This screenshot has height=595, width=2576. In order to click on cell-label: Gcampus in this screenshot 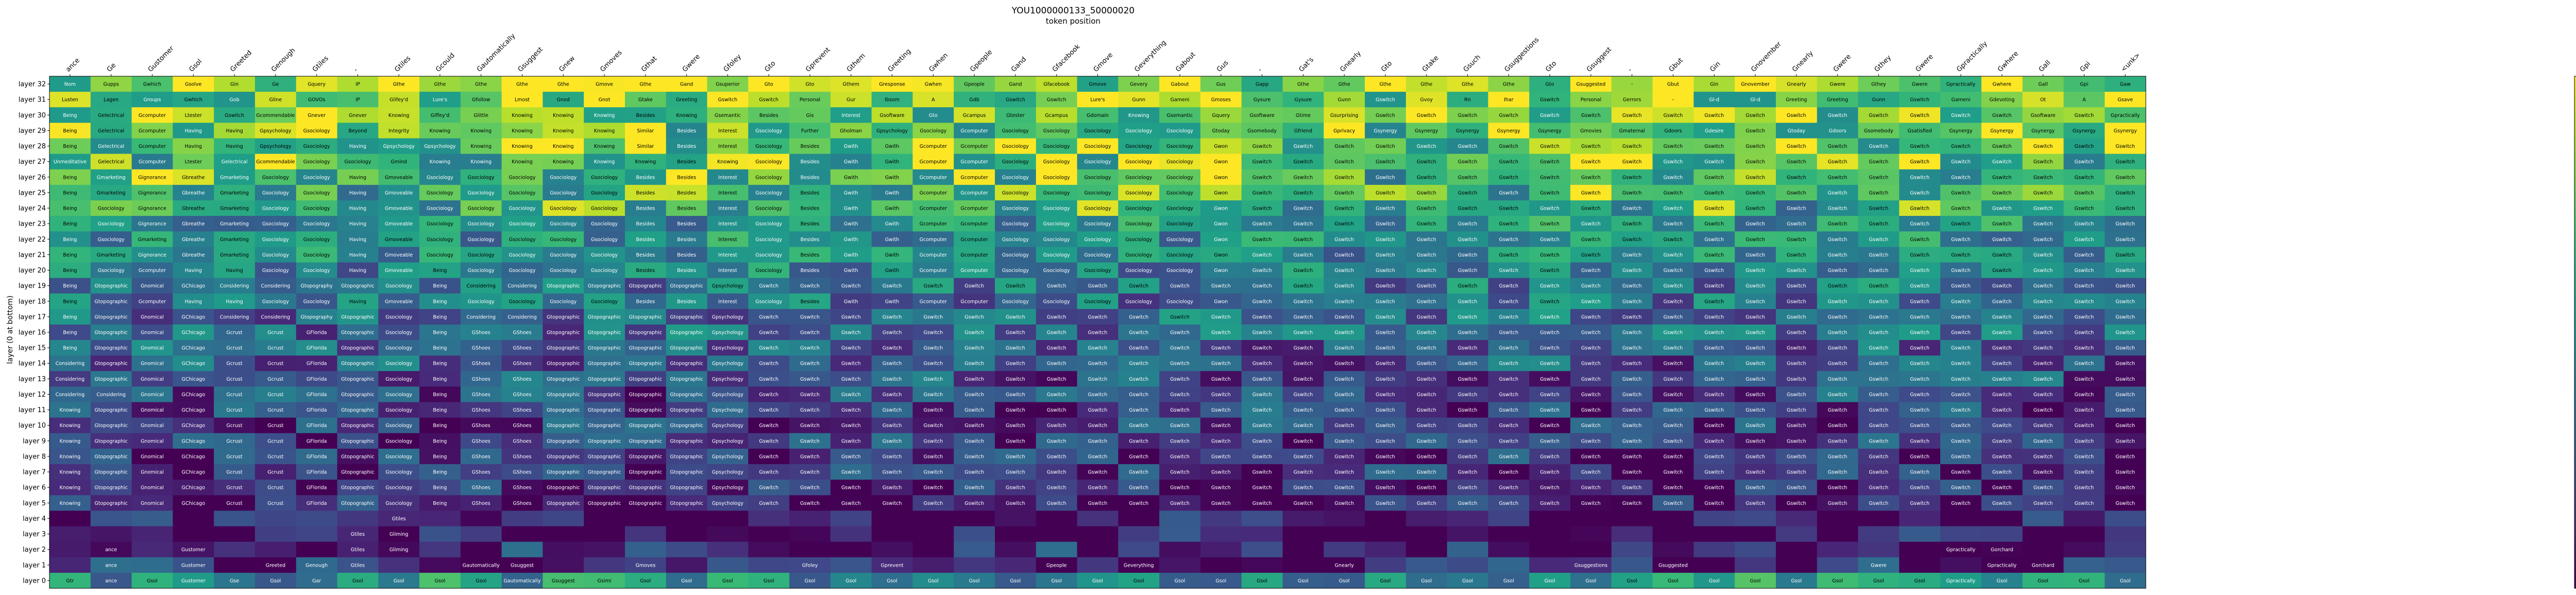, I will do `click(974, 115)`.